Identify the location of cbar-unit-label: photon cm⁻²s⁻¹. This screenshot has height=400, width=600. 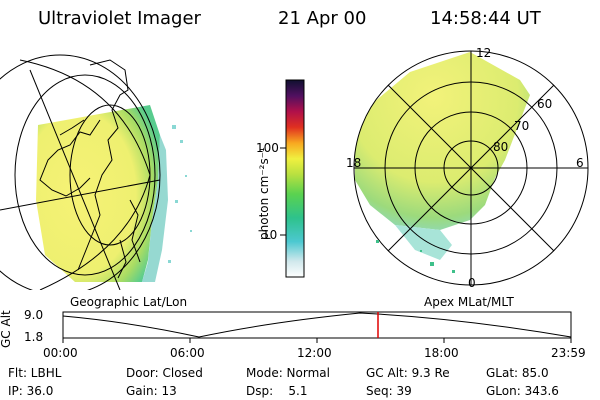
(264, 193).